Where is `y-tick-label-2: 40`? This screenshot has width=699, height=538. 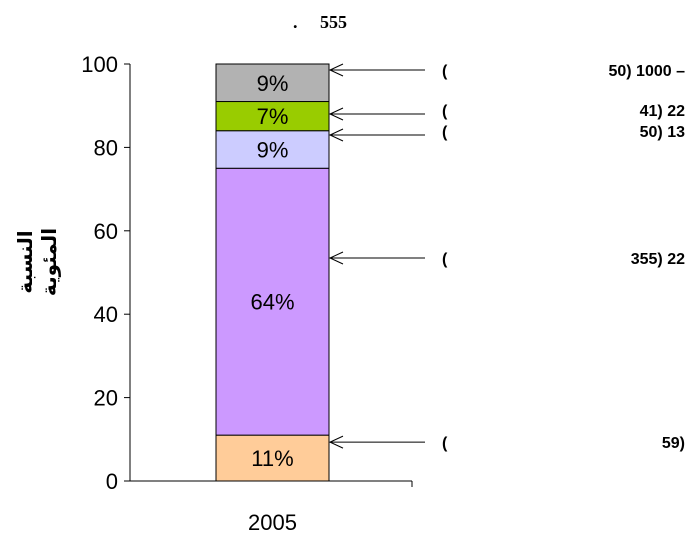 y-tick-label-2: 40 is located at coordinates (106, 314).